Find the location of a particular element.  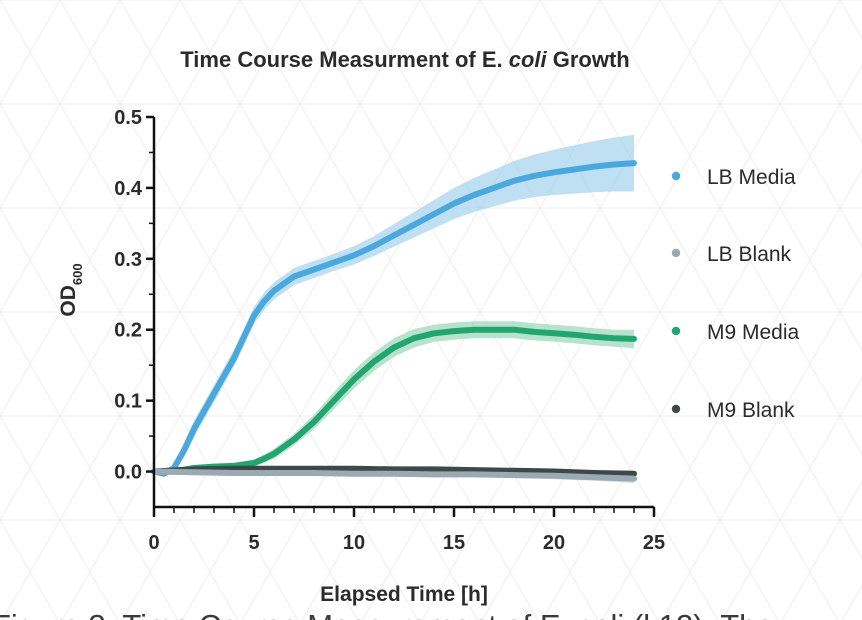

legend-label-lb-blank: LB Blank is located at coordinates (749, 254).